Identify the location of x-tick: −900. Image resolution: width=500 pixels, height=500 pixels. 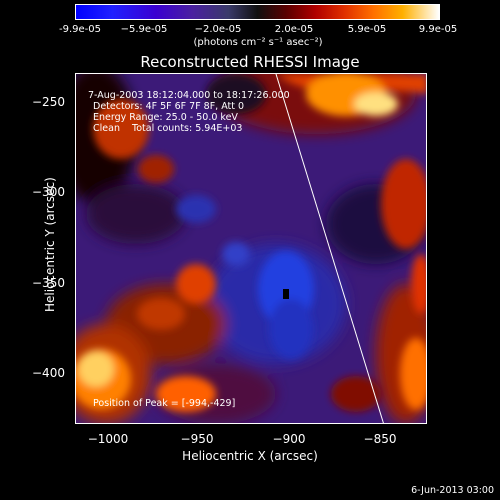
(289, 439).